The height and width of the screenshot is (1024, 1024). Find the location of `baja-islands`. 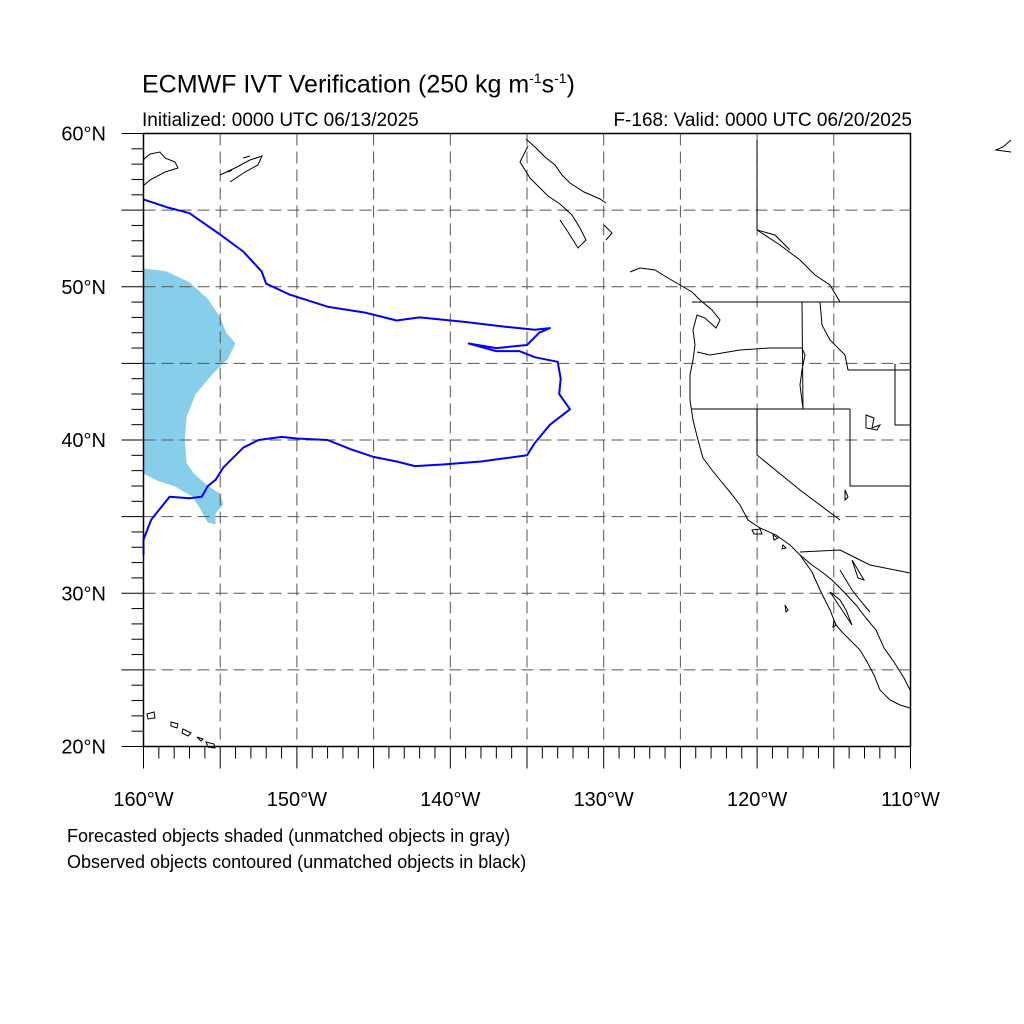

baja-islands is located at coordinates (794, 578).